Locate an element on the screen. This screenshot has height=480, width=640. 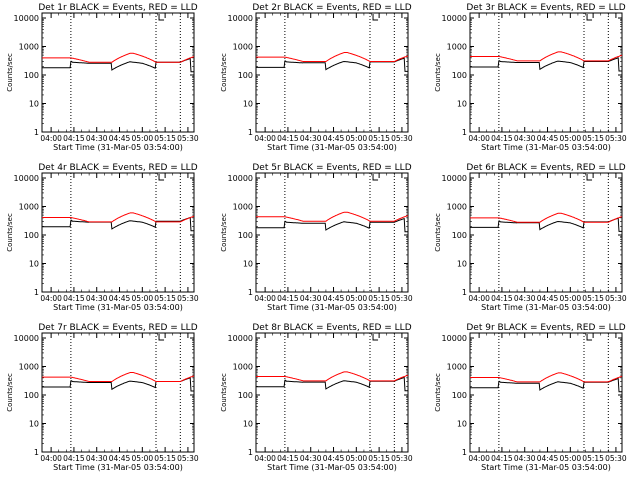
chart-title: Det 4r BLACK = Events, RED = LLD is located at coordinates (117, 168).